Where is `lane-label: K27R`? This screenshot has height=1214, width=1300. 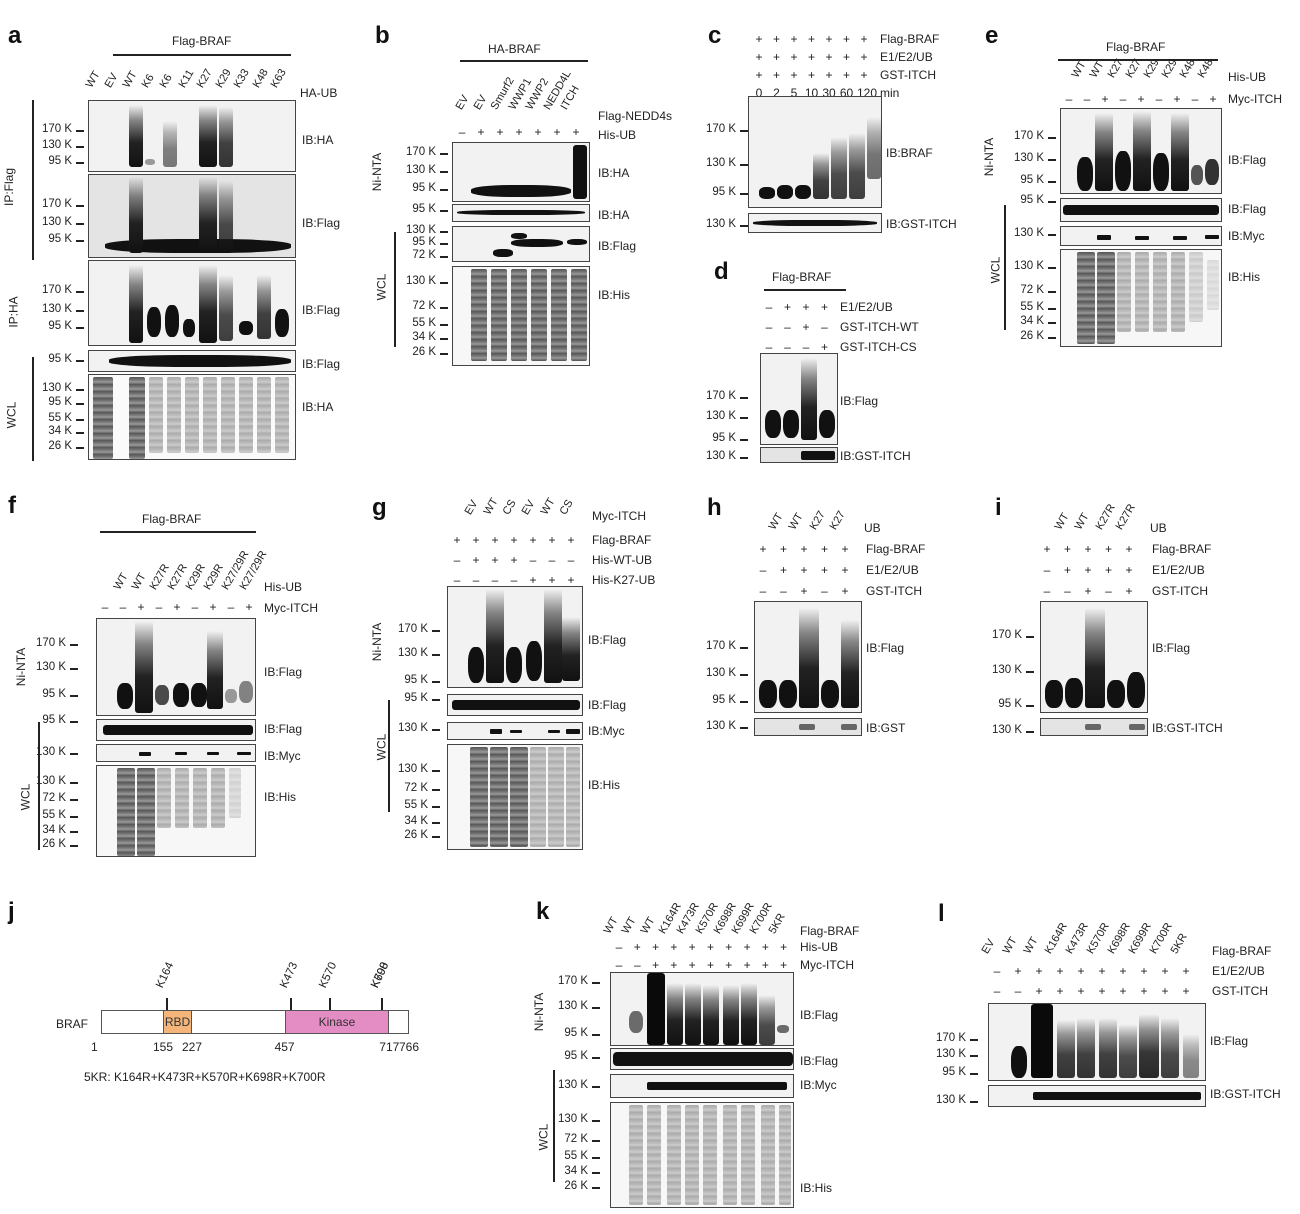
lane-label: K27R is located at coordinates (1105, 517).